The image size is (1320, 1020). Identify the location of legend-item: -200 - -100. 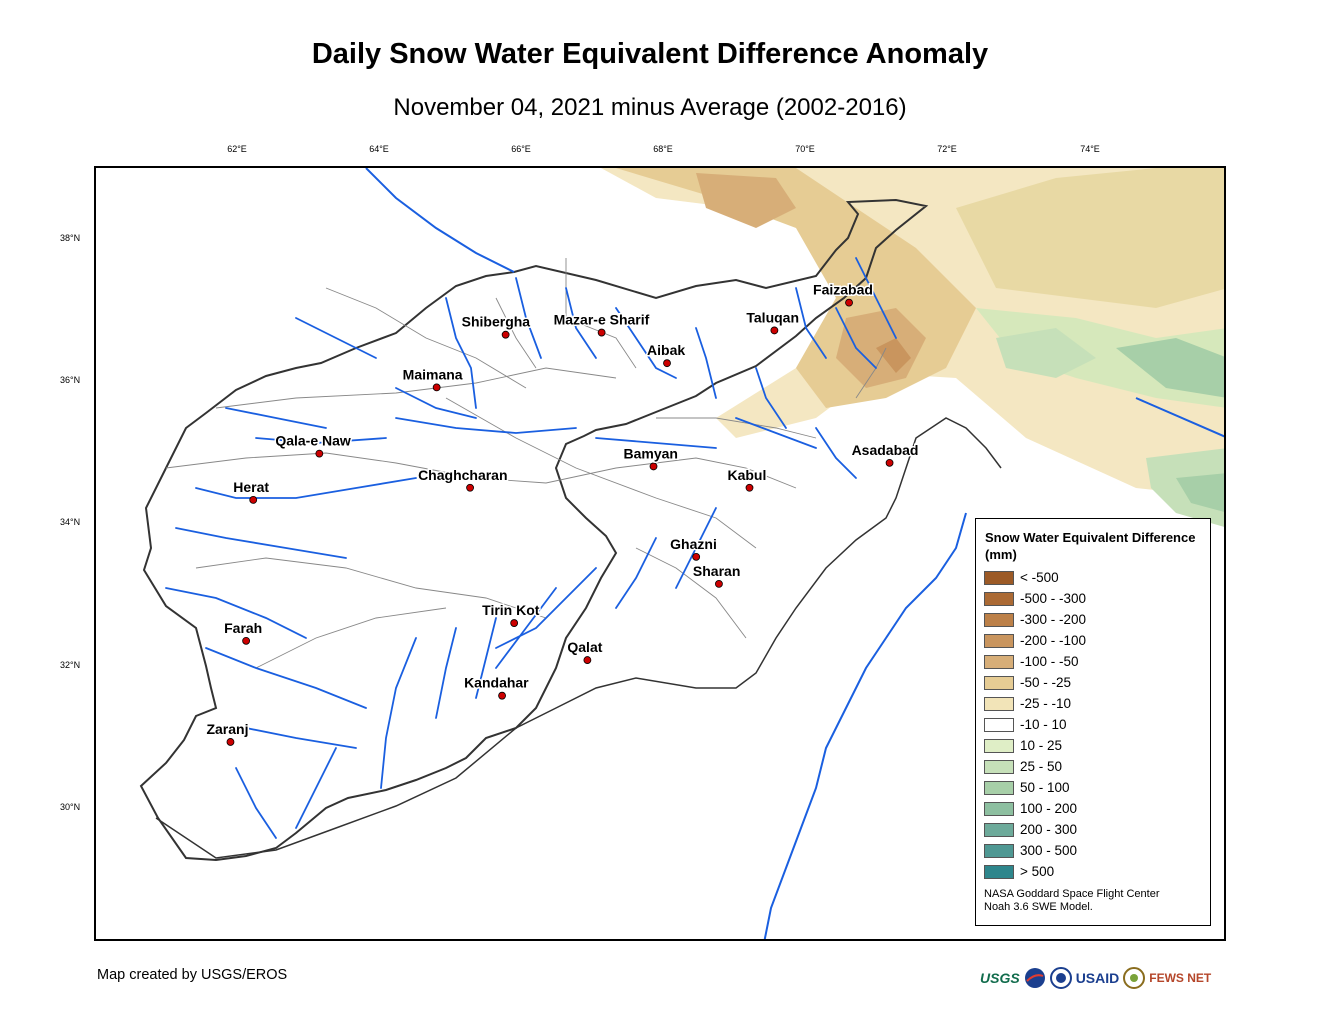
(1035, 640).